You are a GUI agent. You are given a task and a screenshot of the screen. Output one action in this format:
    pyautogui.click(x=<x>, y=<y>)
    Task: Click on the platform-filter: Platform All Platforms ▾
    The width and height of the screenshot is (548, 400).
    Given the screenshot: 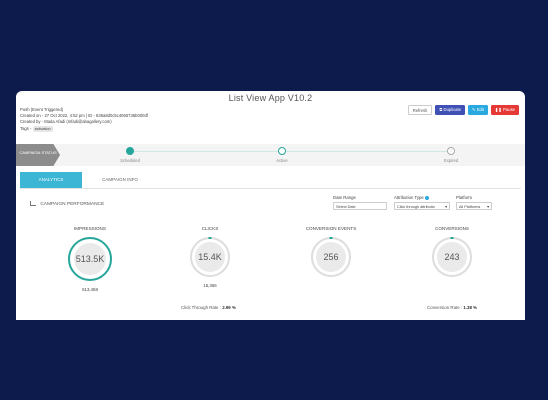 What is the action you would take?
    pyautogui.click(x=474, y=202)
    